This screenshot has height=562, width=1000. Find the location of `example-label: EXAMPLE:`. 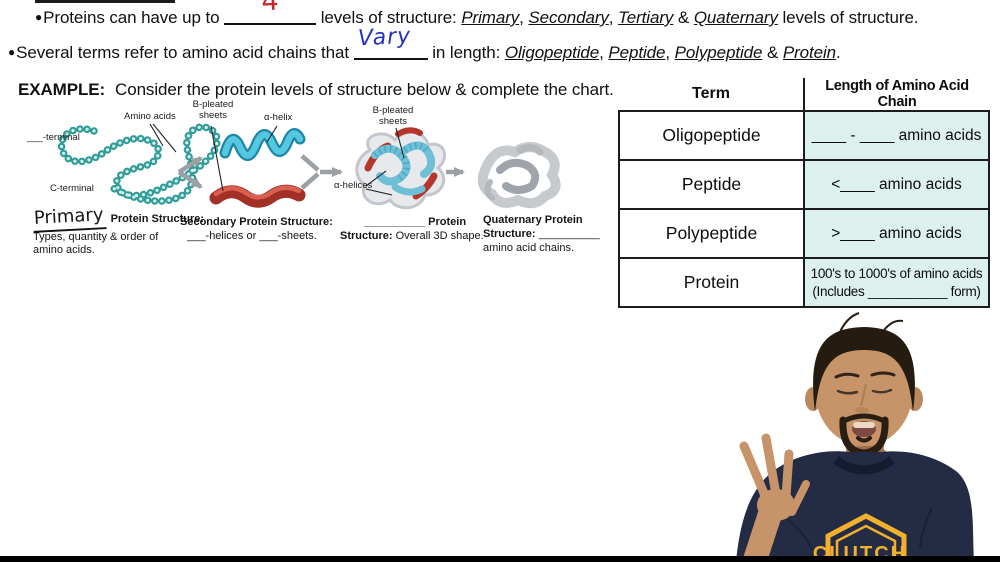

example-label: EXAMPLE: is located at coordinates (62, 89).